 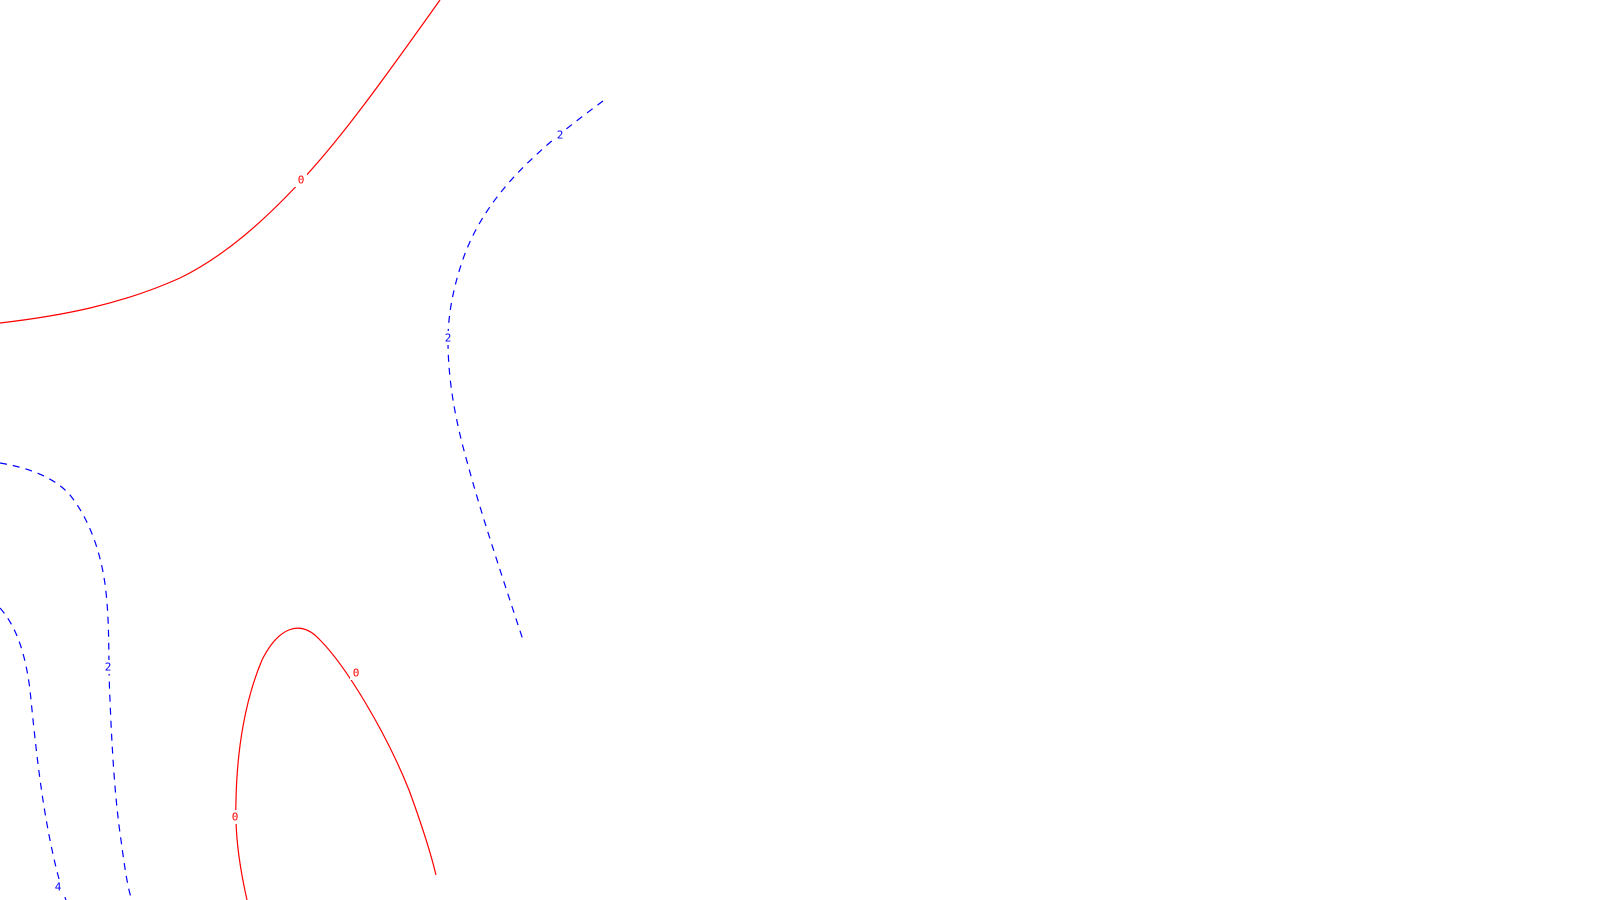 I want to click on label-0-arch-left: 0, so click(x=235, y=817).